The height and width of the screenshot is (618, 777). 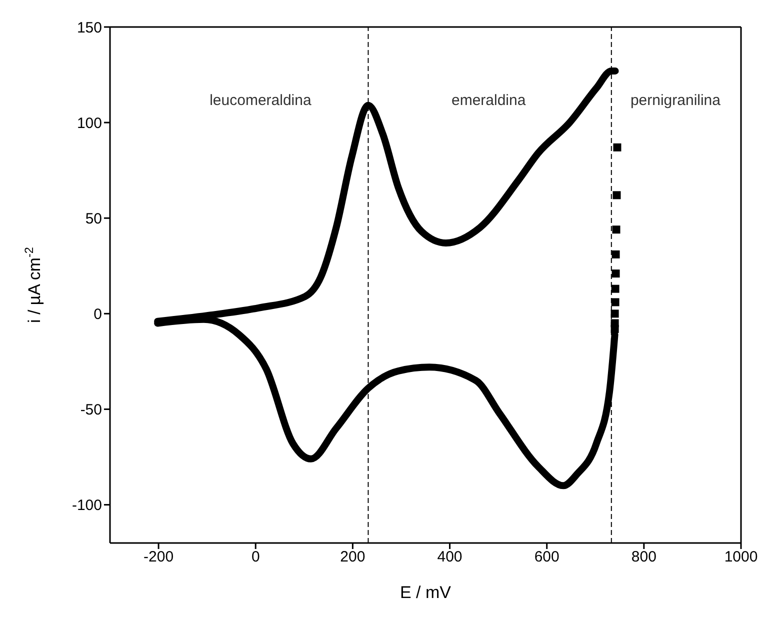 I want to click on x-tick-label: -200, so click(x=159, y=557).